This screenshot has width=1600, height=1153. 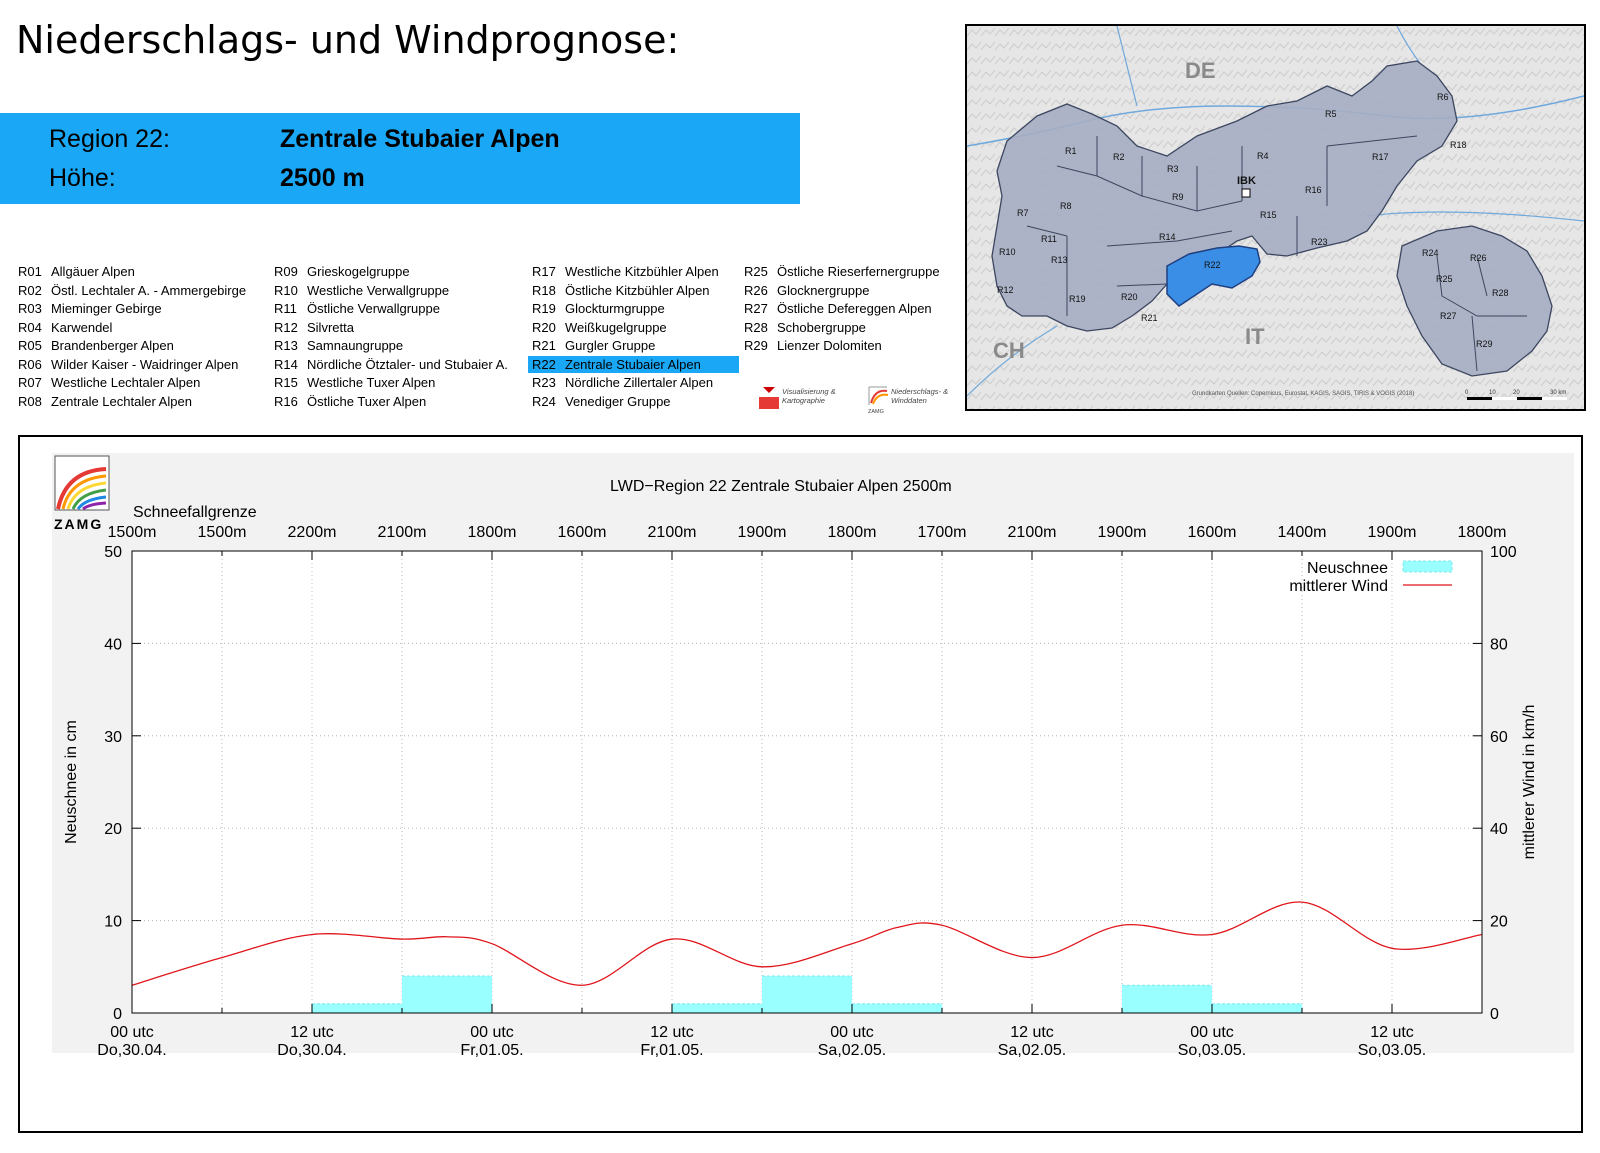 I want to click on legend-swatch-neuschnee, so click(x=1427, y=566).